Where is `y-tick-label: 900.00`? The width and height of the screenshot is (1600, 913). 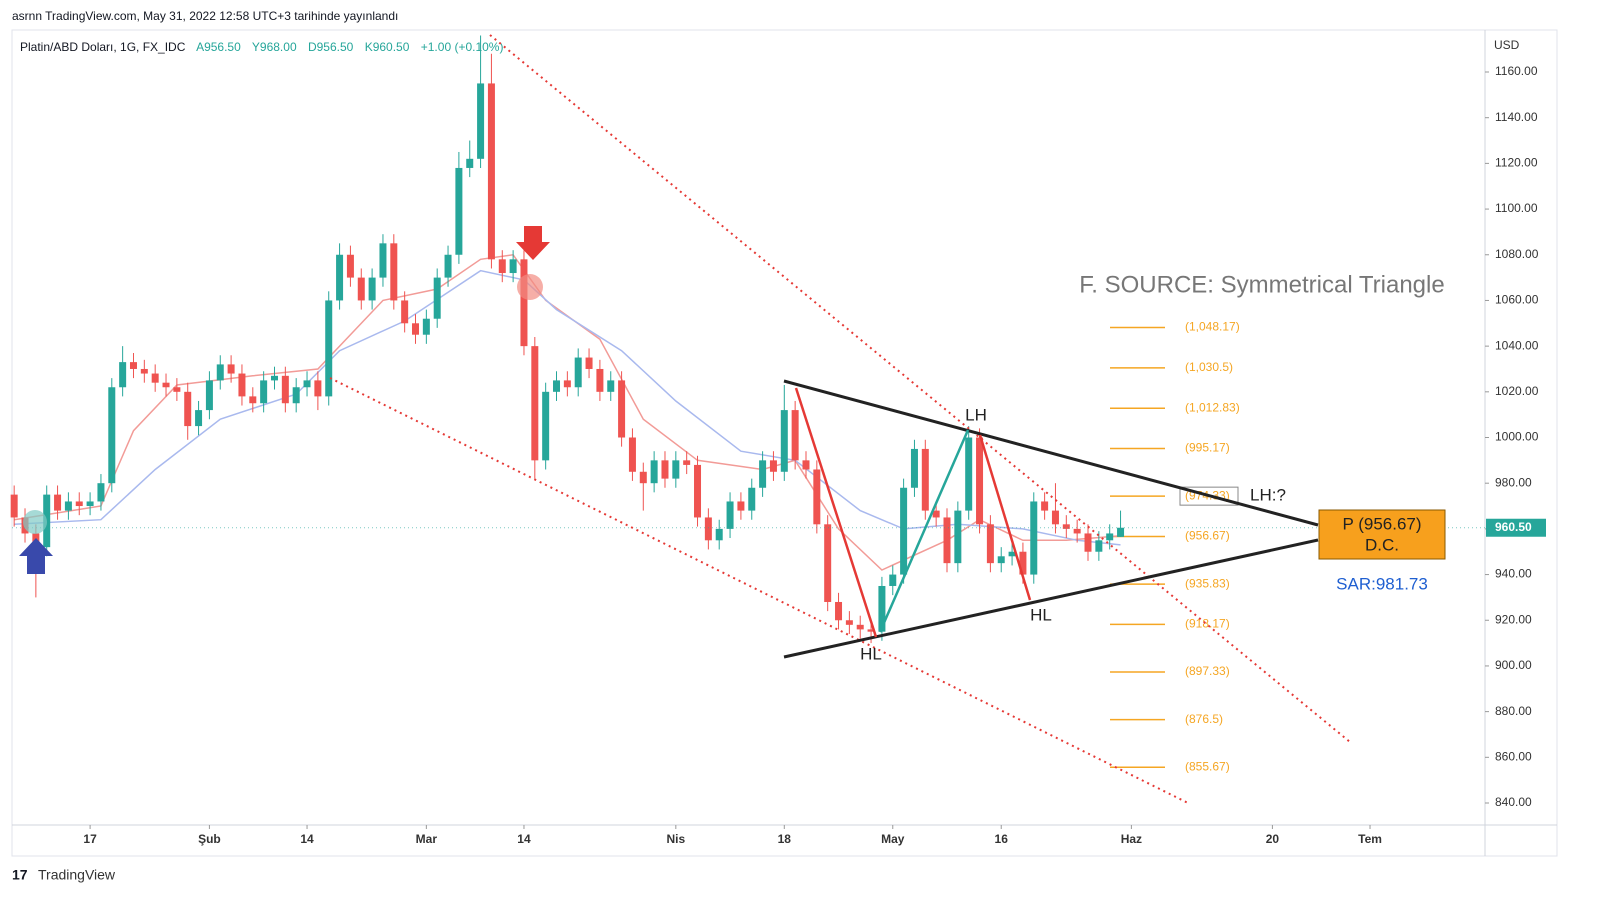
y-tick-label: 900.00 is located at coordinates (1513, 665).